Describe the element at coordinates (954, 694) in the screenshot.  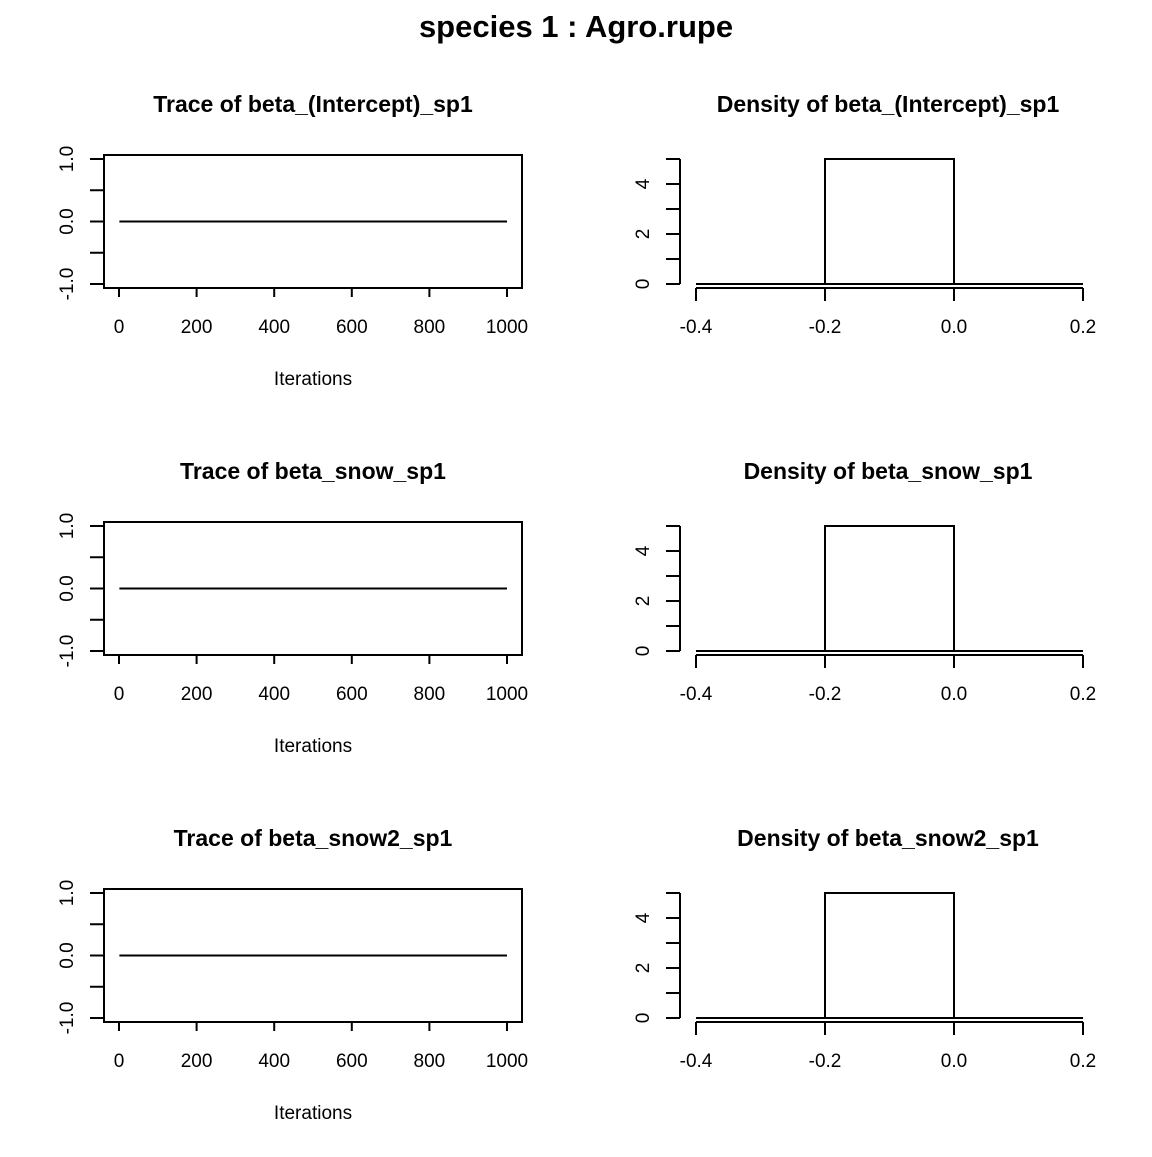
I see `panel-4-x-tick-label: 0.0` at that location.